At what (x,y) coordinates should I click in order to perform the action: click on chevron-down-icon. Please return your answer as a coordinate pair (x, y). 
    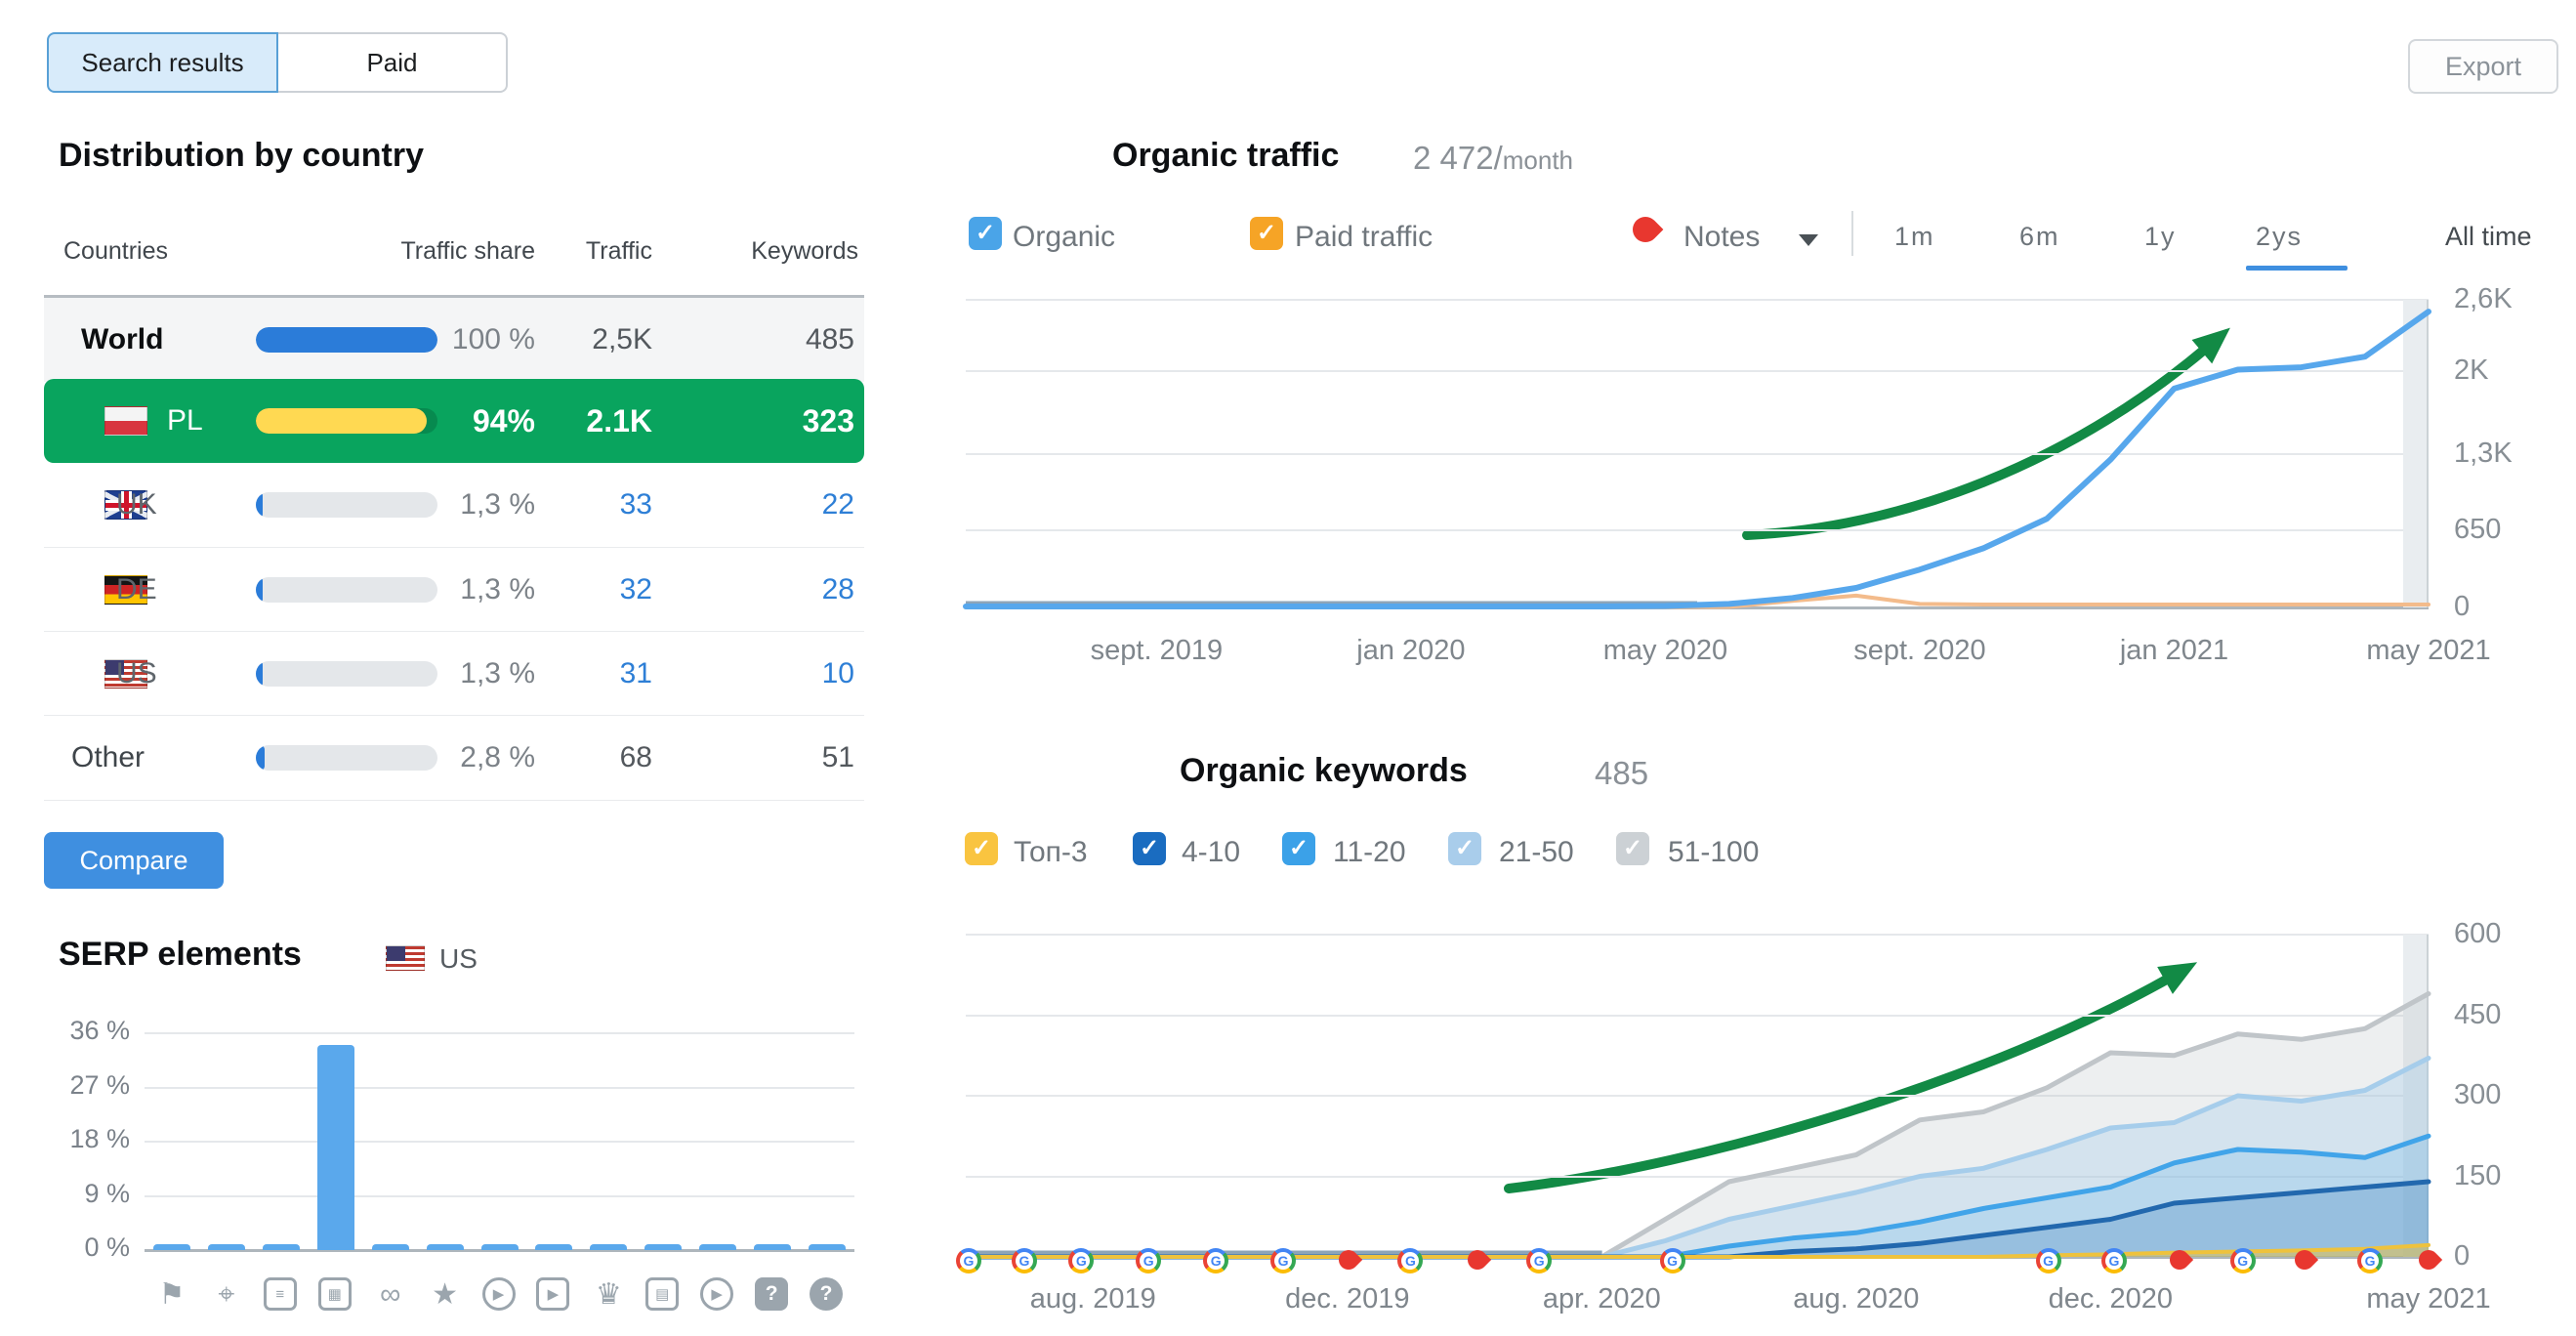
    Looking at the image, I should click on (1809, 240).